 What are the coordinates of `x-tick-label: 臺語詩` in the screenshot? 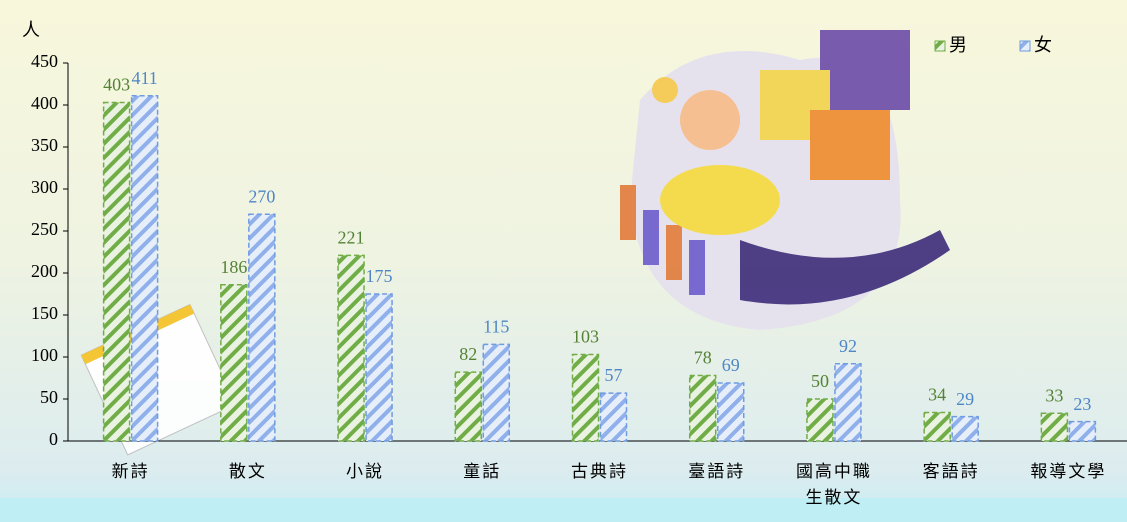 It's located at (717, 471).